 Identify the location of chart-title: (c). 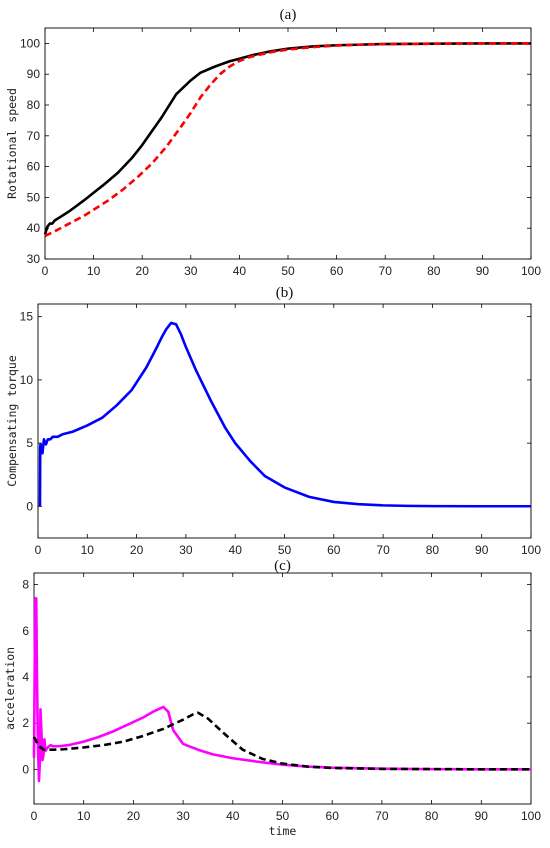
(282, 566).